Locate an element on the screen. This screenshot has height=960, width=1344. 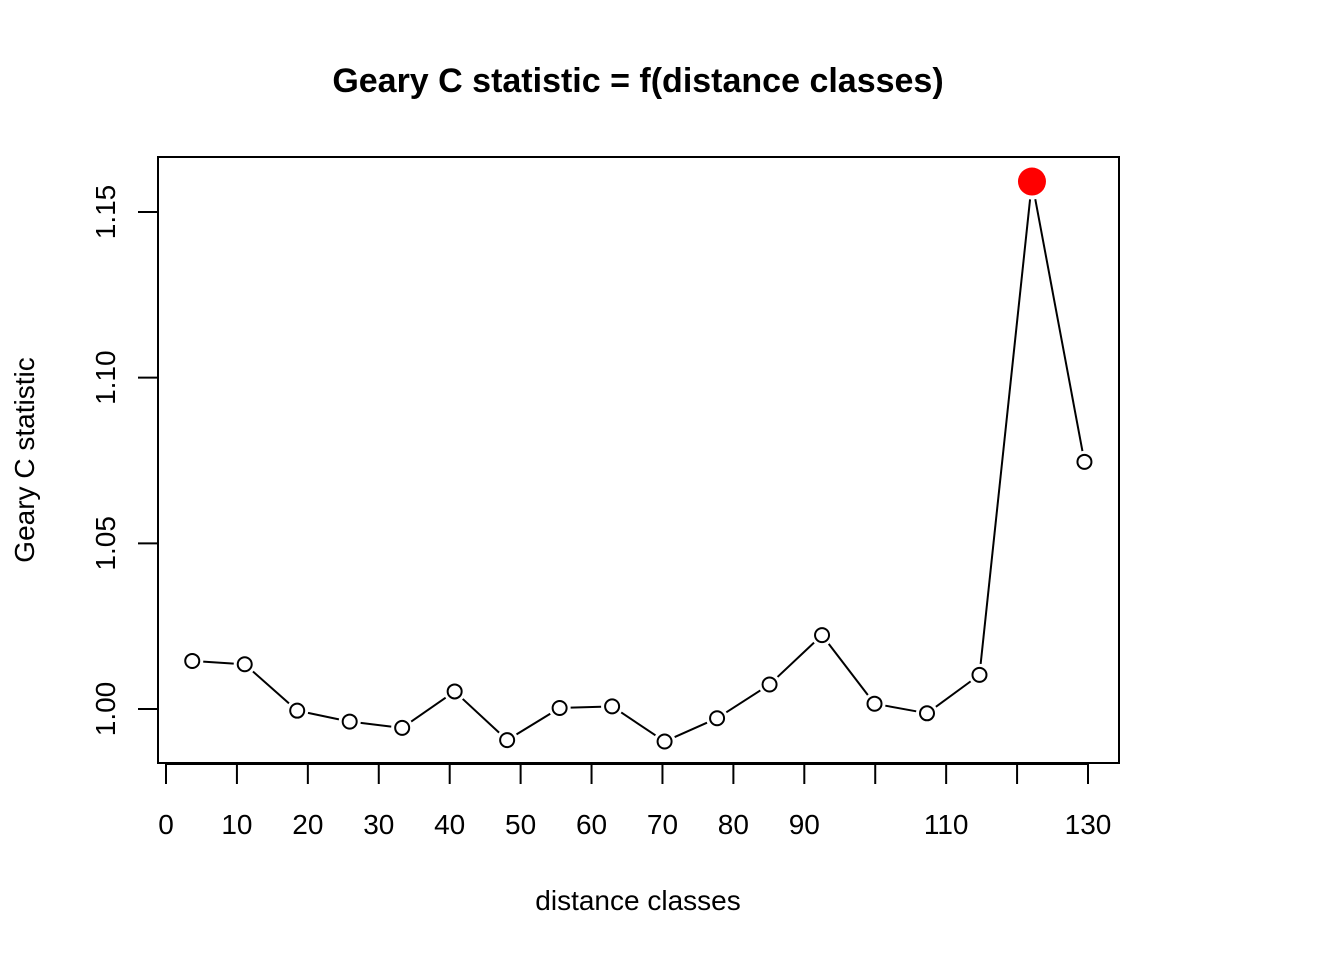
y-axis-label: Geary C statistic is located at coordinates (24, 459).